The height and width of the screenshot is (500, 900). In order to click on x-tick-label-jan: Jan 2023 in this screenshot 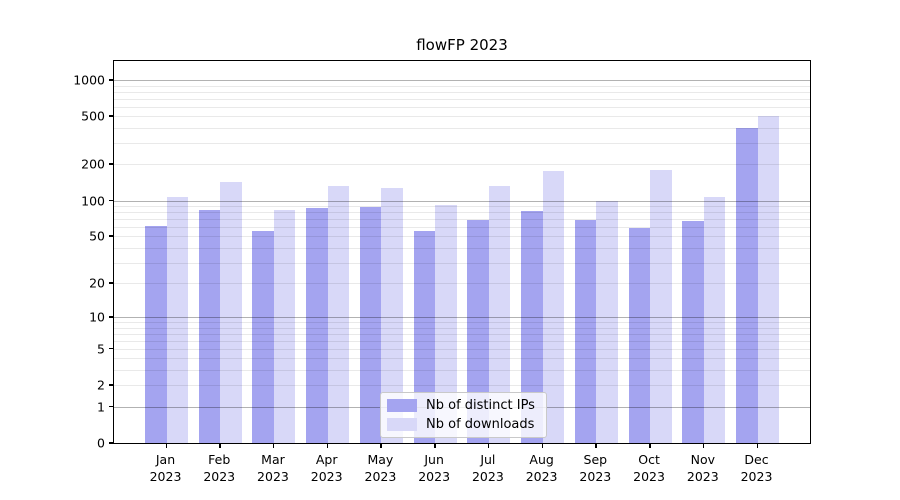, I will do `click(165, 468)`.